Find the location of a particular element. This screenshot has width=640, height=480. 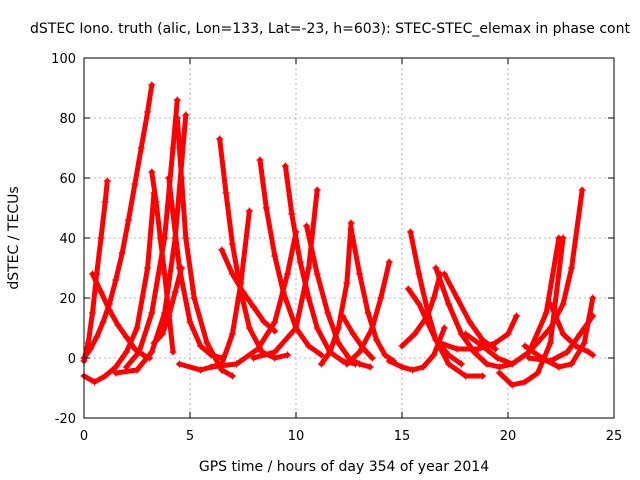

x-tick-label: 5 is located at coordinates (190, 436).